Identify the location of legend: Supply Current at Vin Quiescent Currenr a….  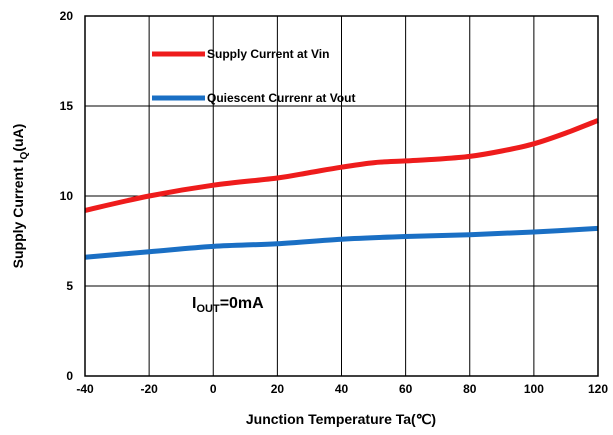
(253, 76).